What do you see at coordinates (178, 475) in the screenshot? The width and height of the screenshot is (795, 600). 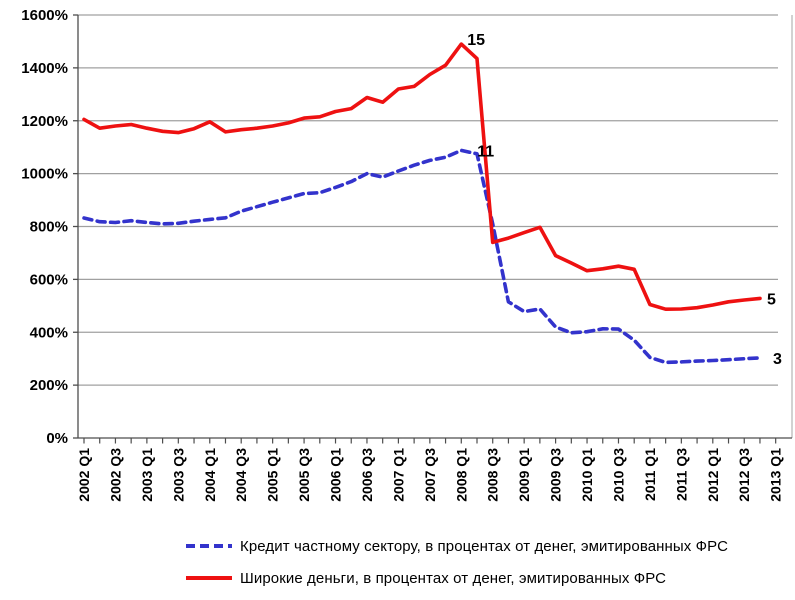 I see `x-tick-label: 2003 Q3` at bounding box center [178, 475].